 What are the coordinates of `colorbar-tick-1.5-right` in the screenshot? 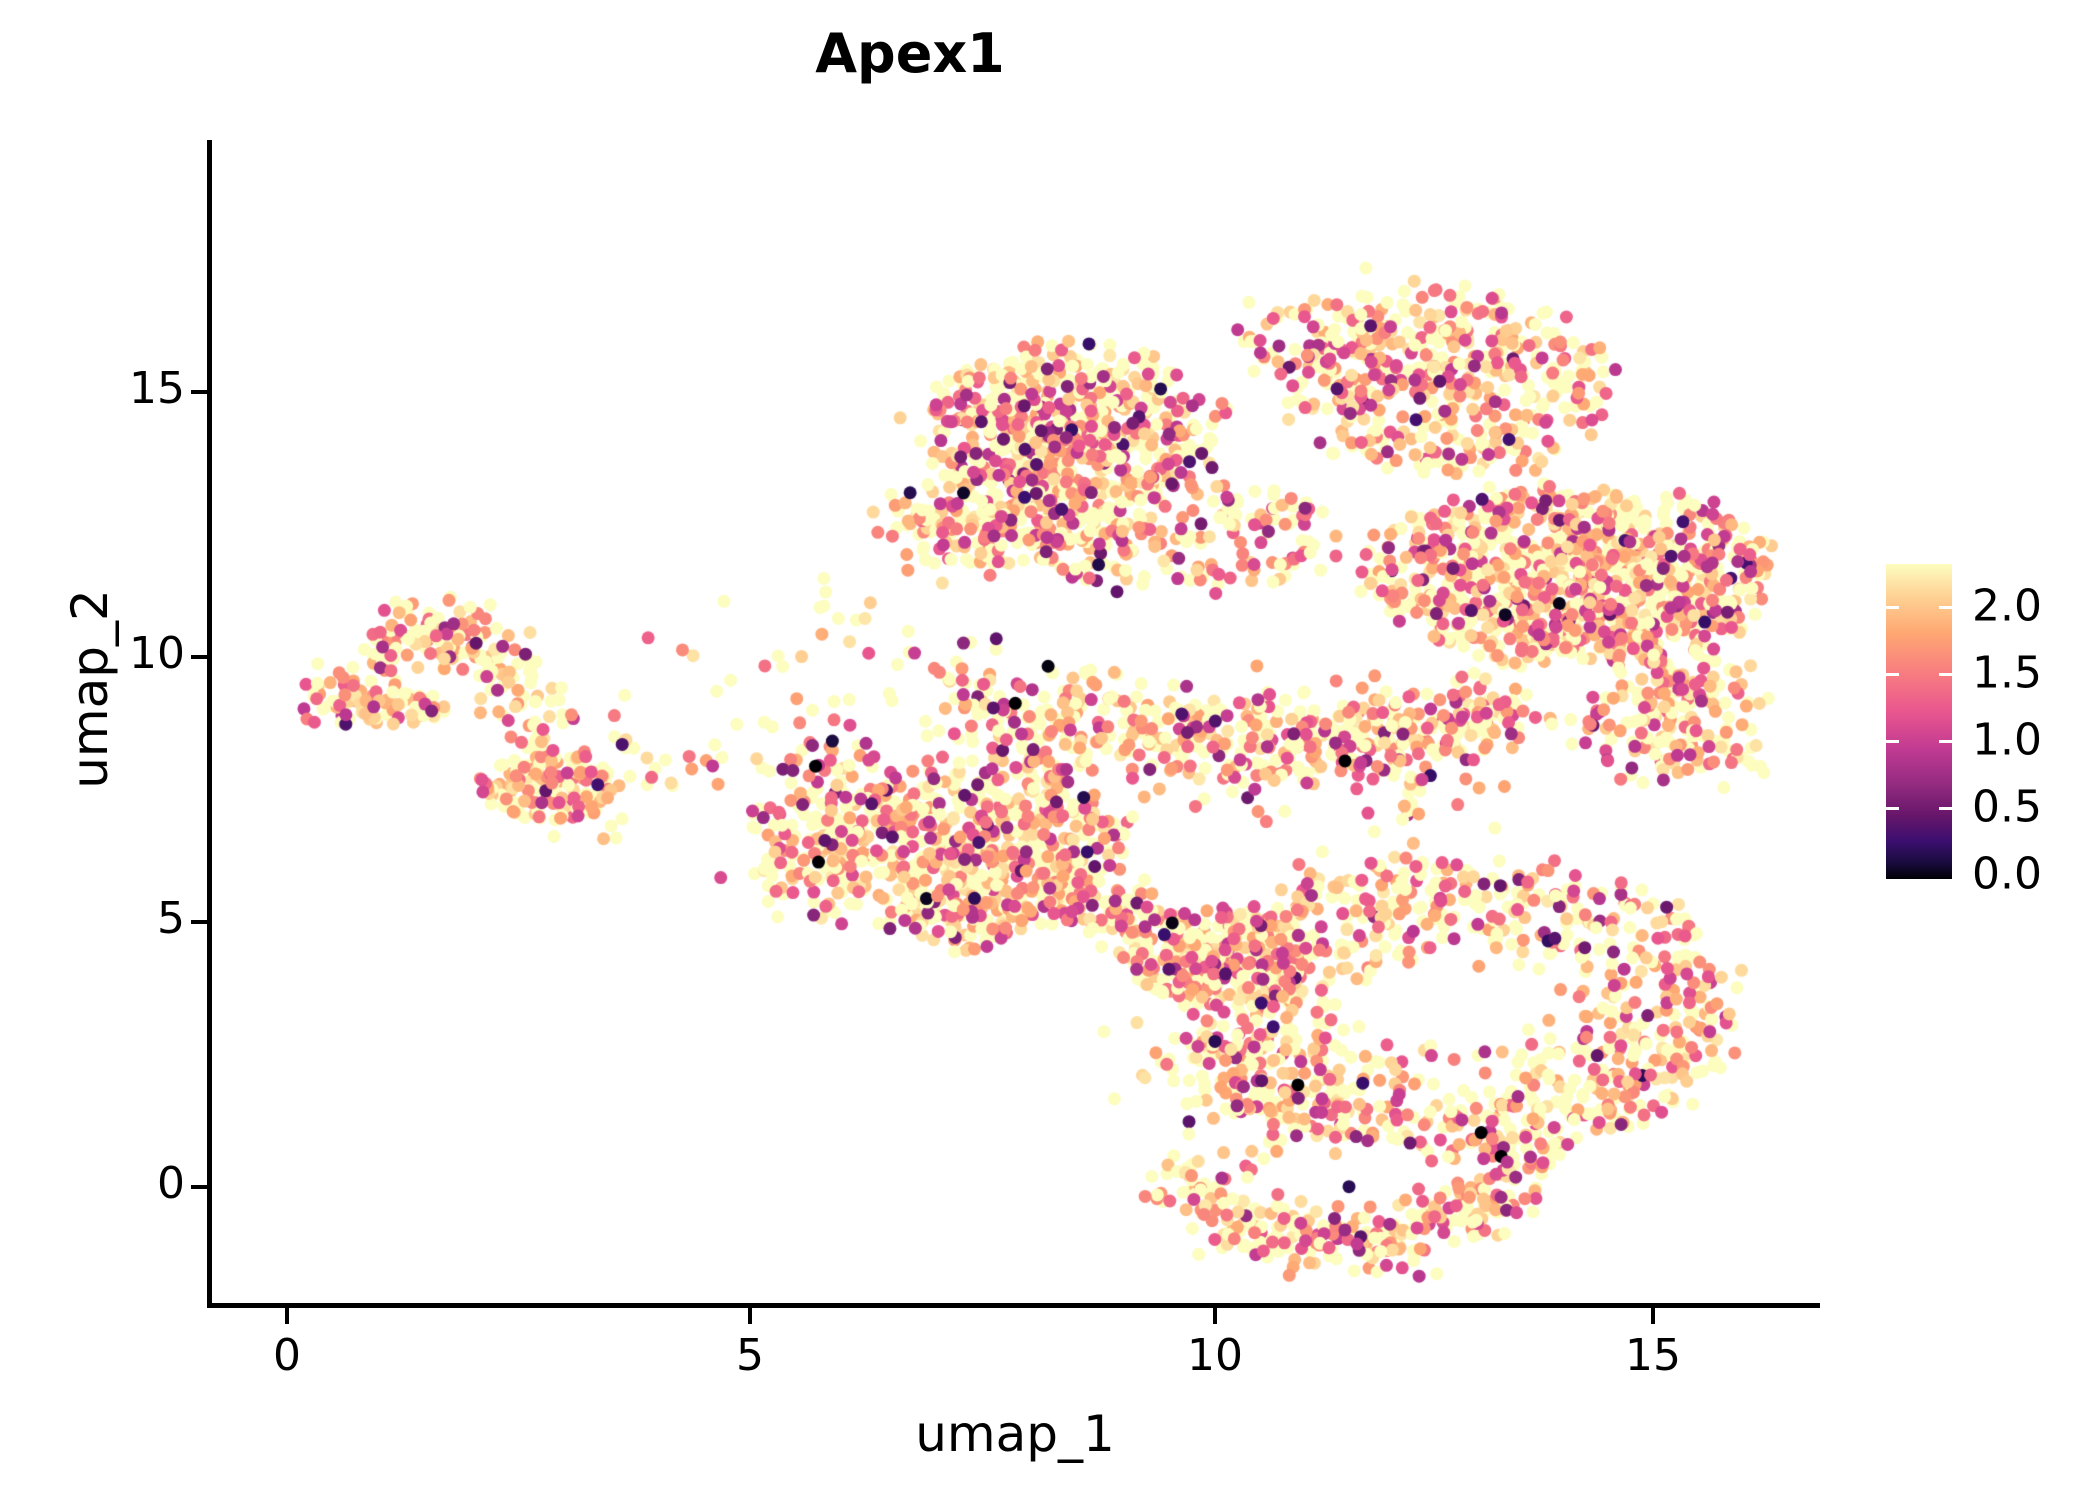 It's located at (1945, 674).